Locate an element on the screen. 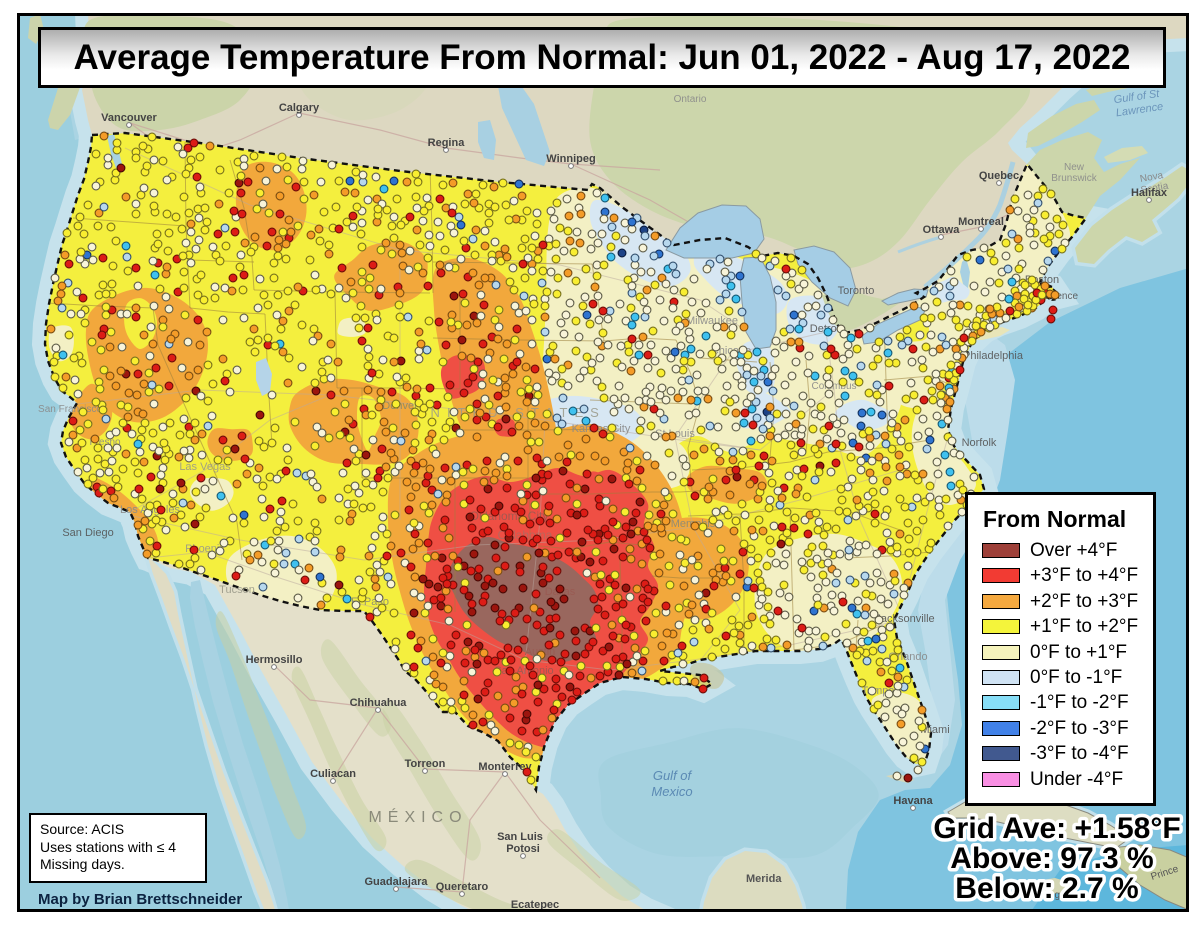  svg-text: Potosi is located at coordinates (523, 849).